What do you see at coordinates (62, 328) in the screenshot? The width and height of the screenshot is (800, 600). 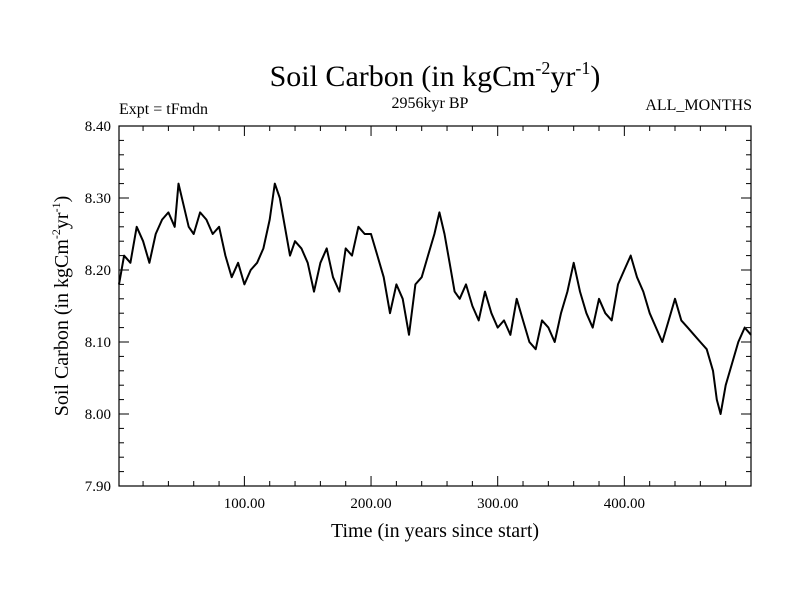 I see `y-axis-label-text: Soil Carbon (in kgCm` at bounding box center [62, 328].